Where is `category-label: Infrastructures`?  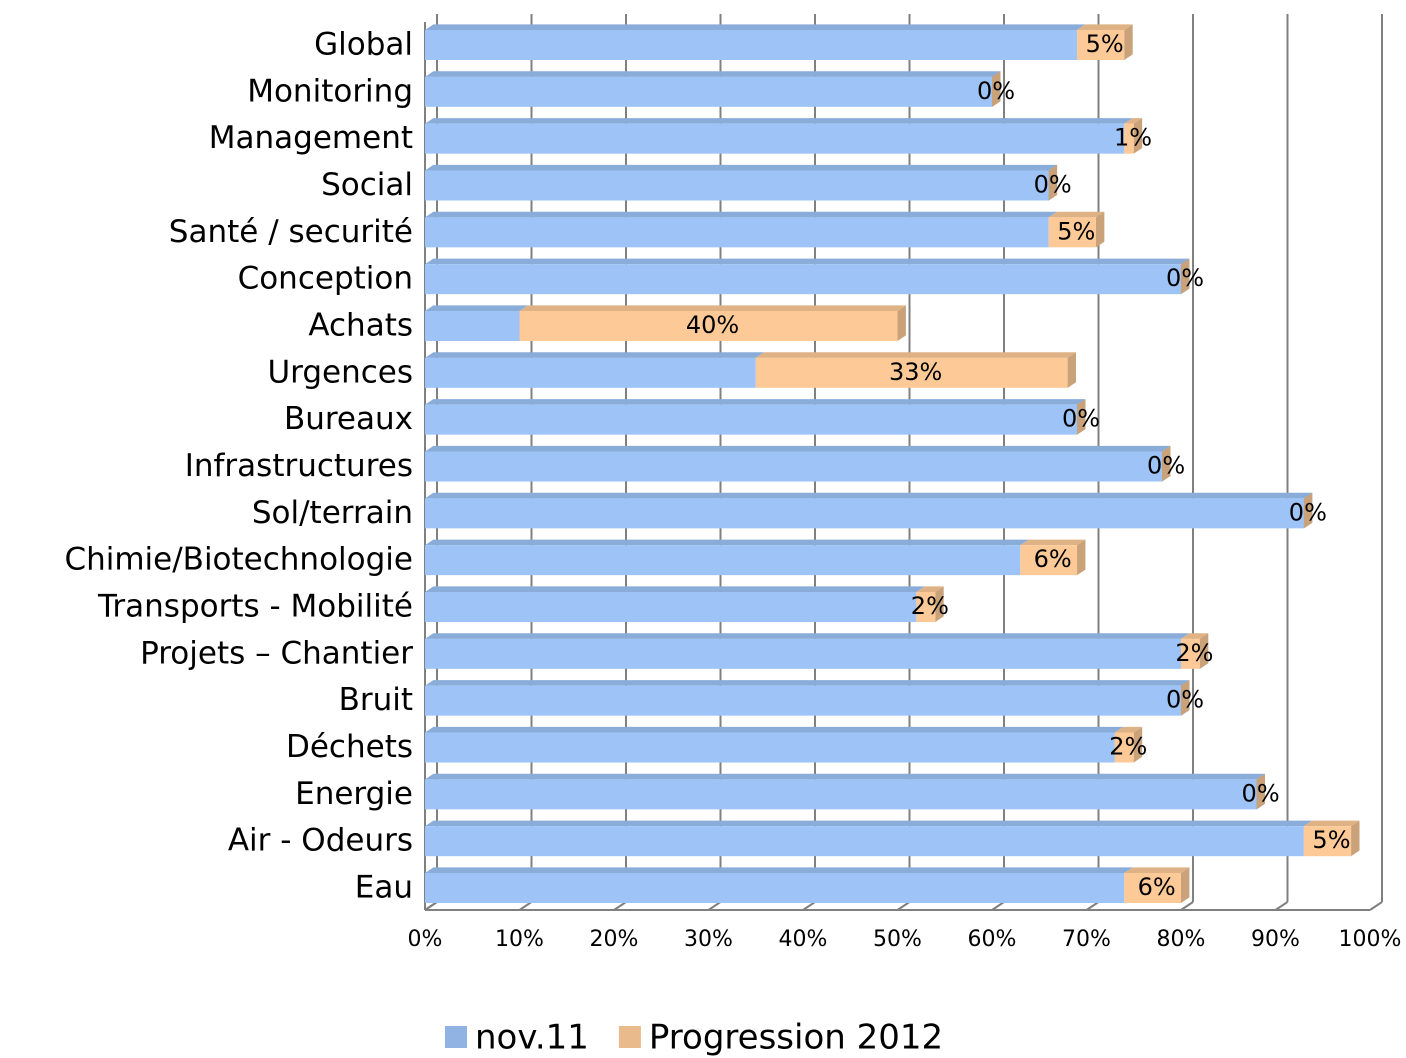 category-label: Infrastructures is located at coordinates (299, 466).